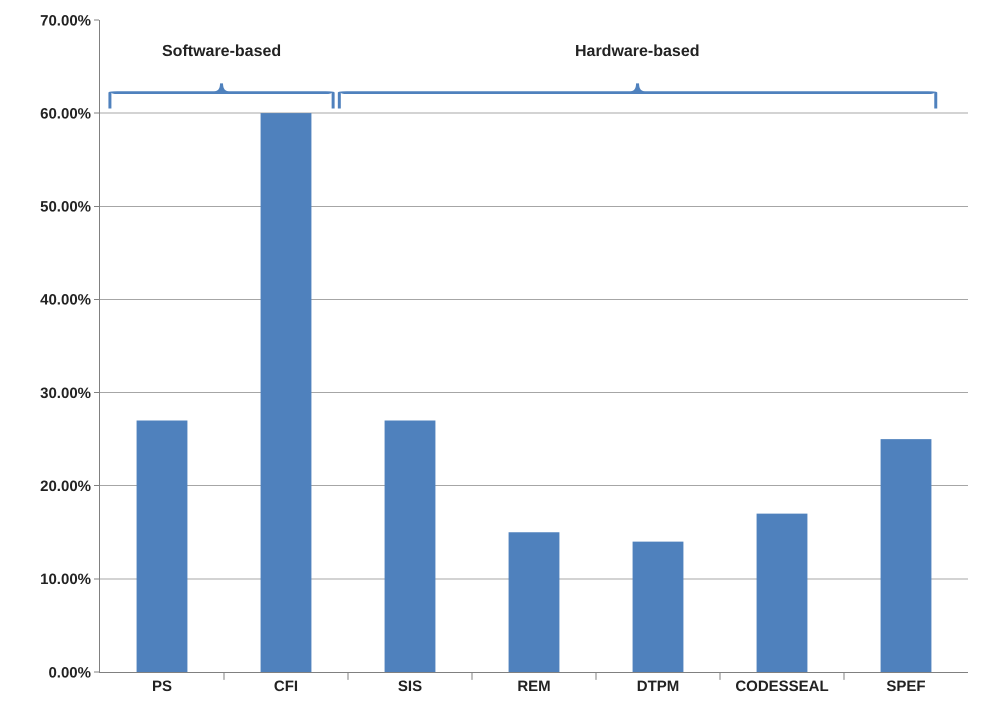 The width and height of the screenshot is (988, 717). What do you see at coordinates (410, 686) in the screenshot?
I see `x-tick-label: SIS` at bounding box center [410, 686].